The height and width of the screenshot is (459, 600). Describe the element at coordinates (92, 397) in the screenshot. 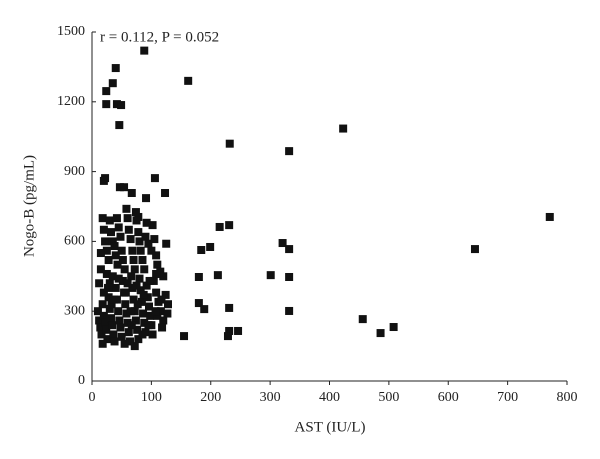

I see `x-tick-label: 0` at that location.